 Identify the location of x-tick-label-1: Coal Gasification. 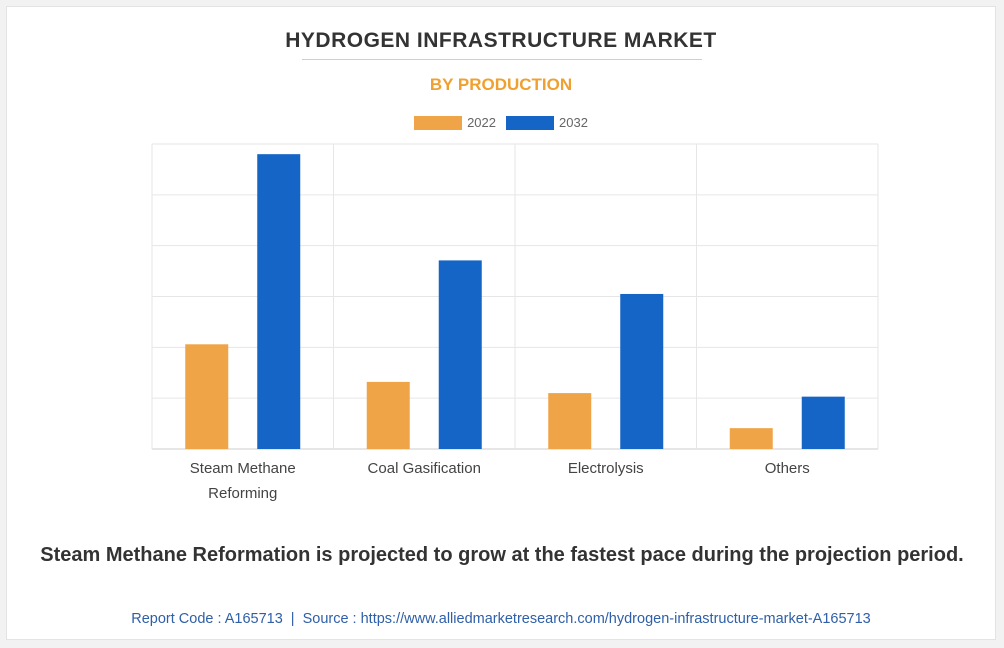
(424, 468).